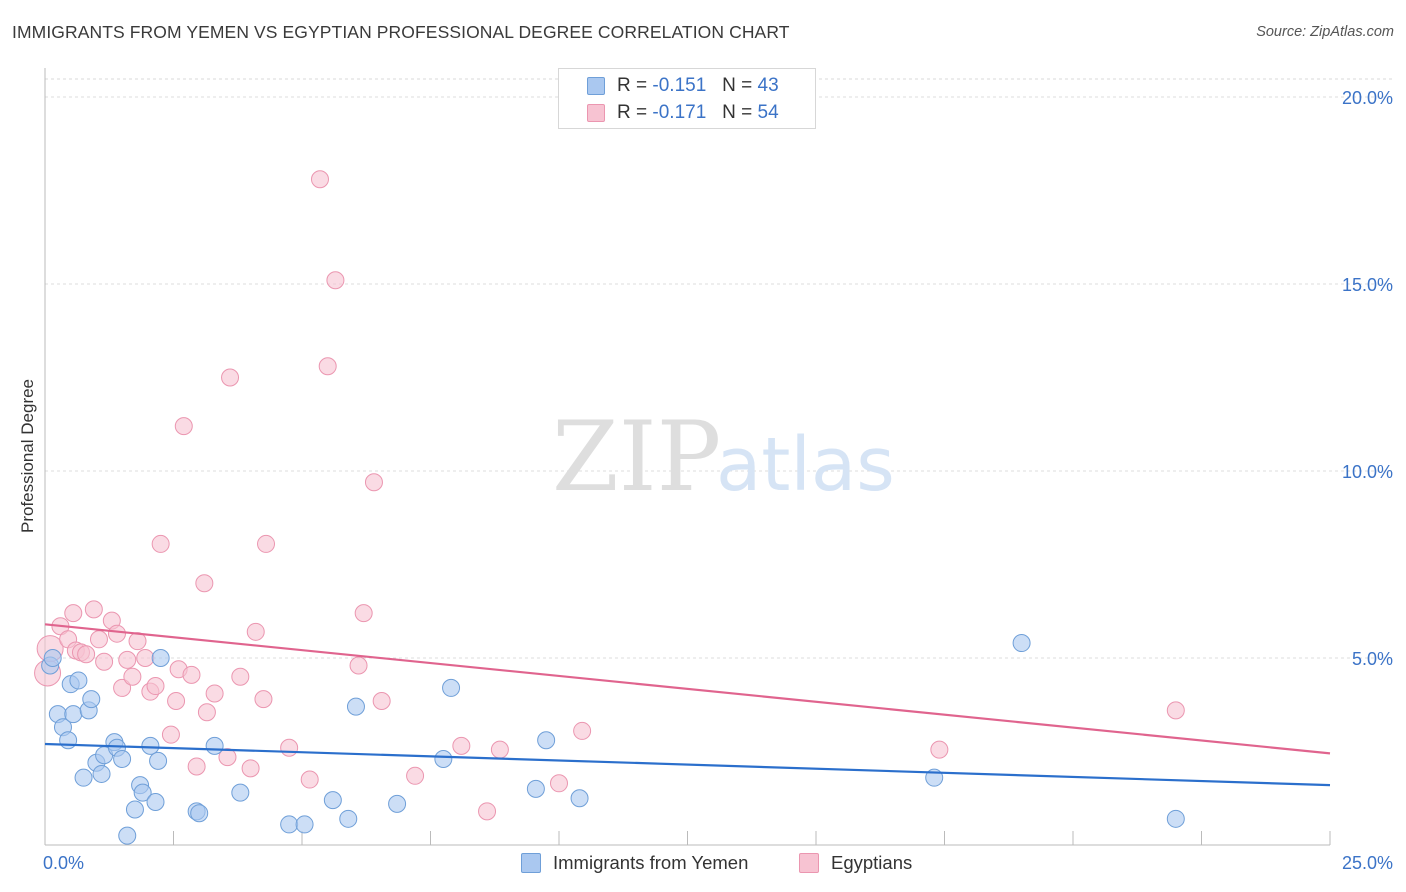 This screenshot has width=1406, height=892. Describe the element at coordinates (687, 689) in the screenshot. I see `egypt-trend-line` at that location.